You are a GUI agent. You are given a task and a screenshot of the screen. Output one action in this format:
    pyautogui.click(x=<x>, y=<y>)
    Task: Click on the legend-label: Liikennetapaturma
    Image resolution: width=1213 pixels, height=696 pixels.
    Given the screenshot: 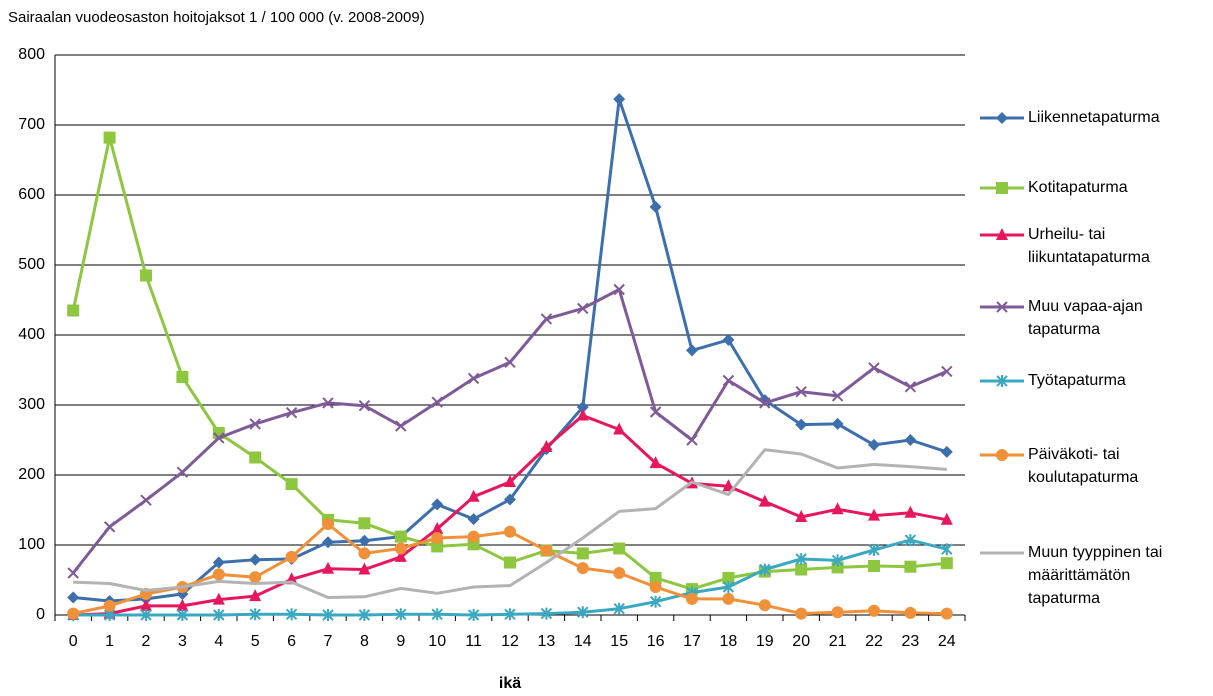 What is the action you would take?
    pyautogui.click(x=1094, y=117)
    